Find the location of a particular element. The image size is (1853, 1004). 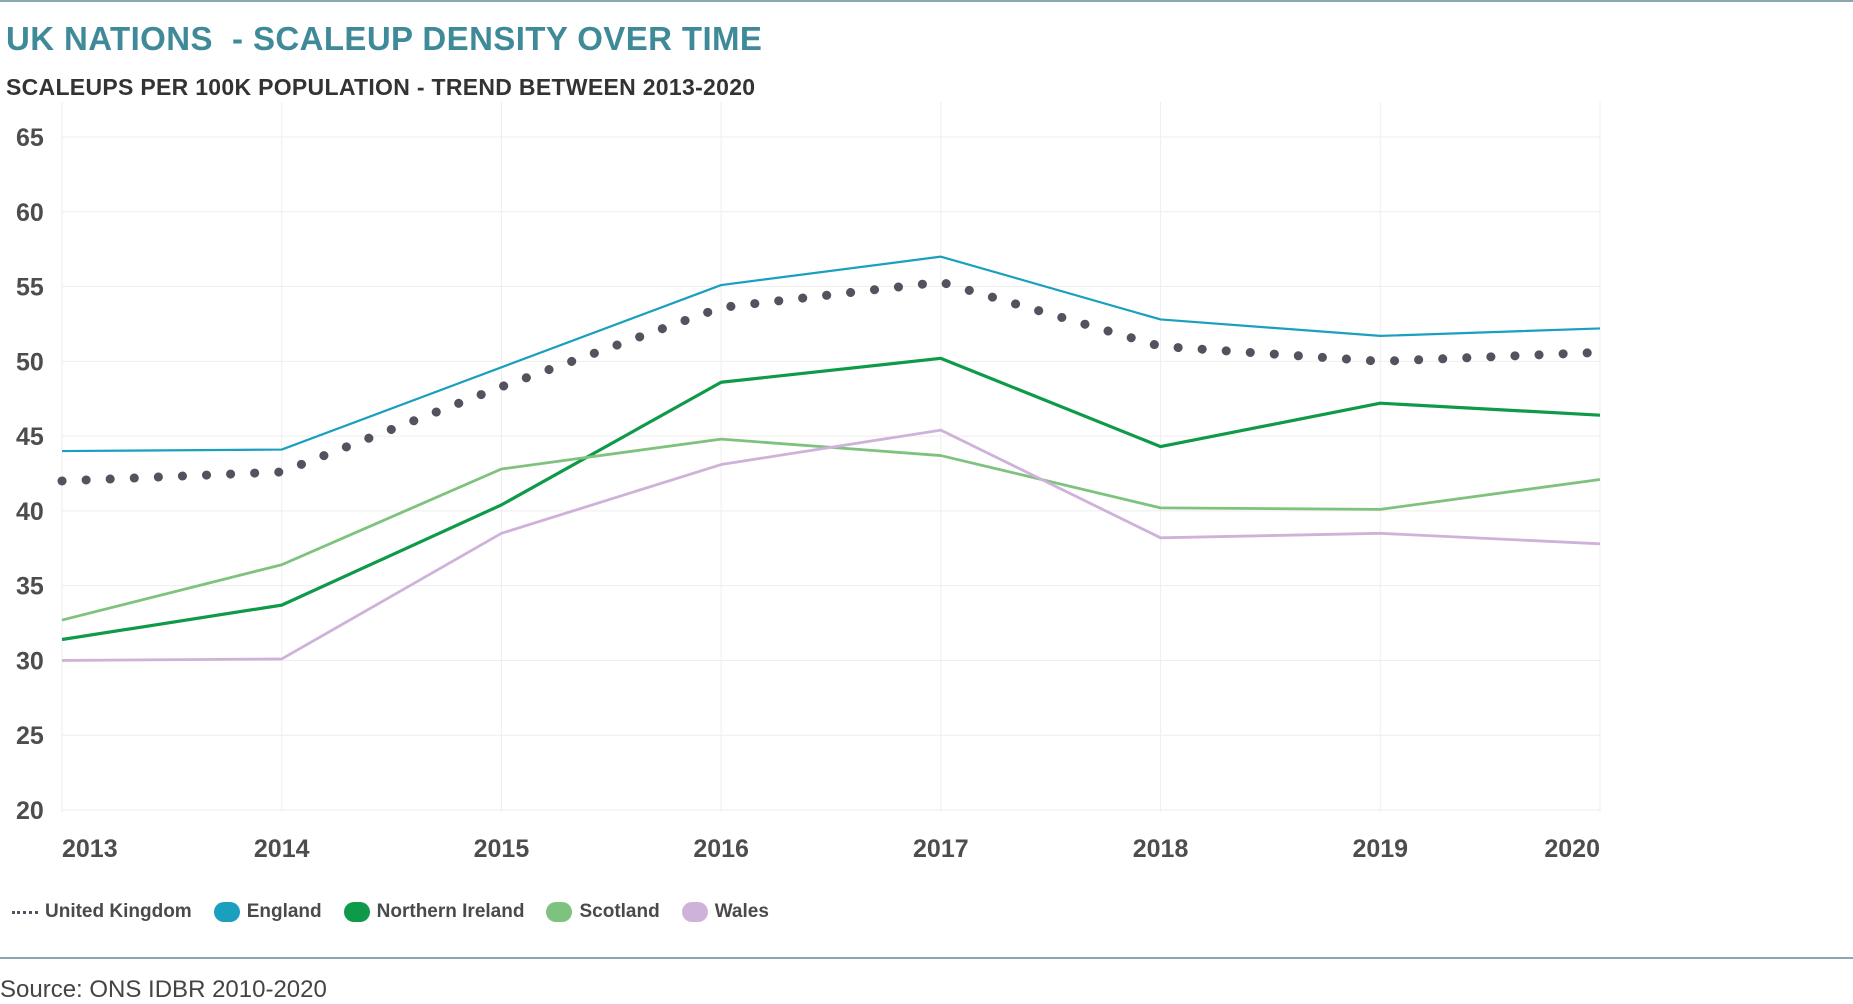

y-tick-label: 25 is located at coordinates (30, 736).